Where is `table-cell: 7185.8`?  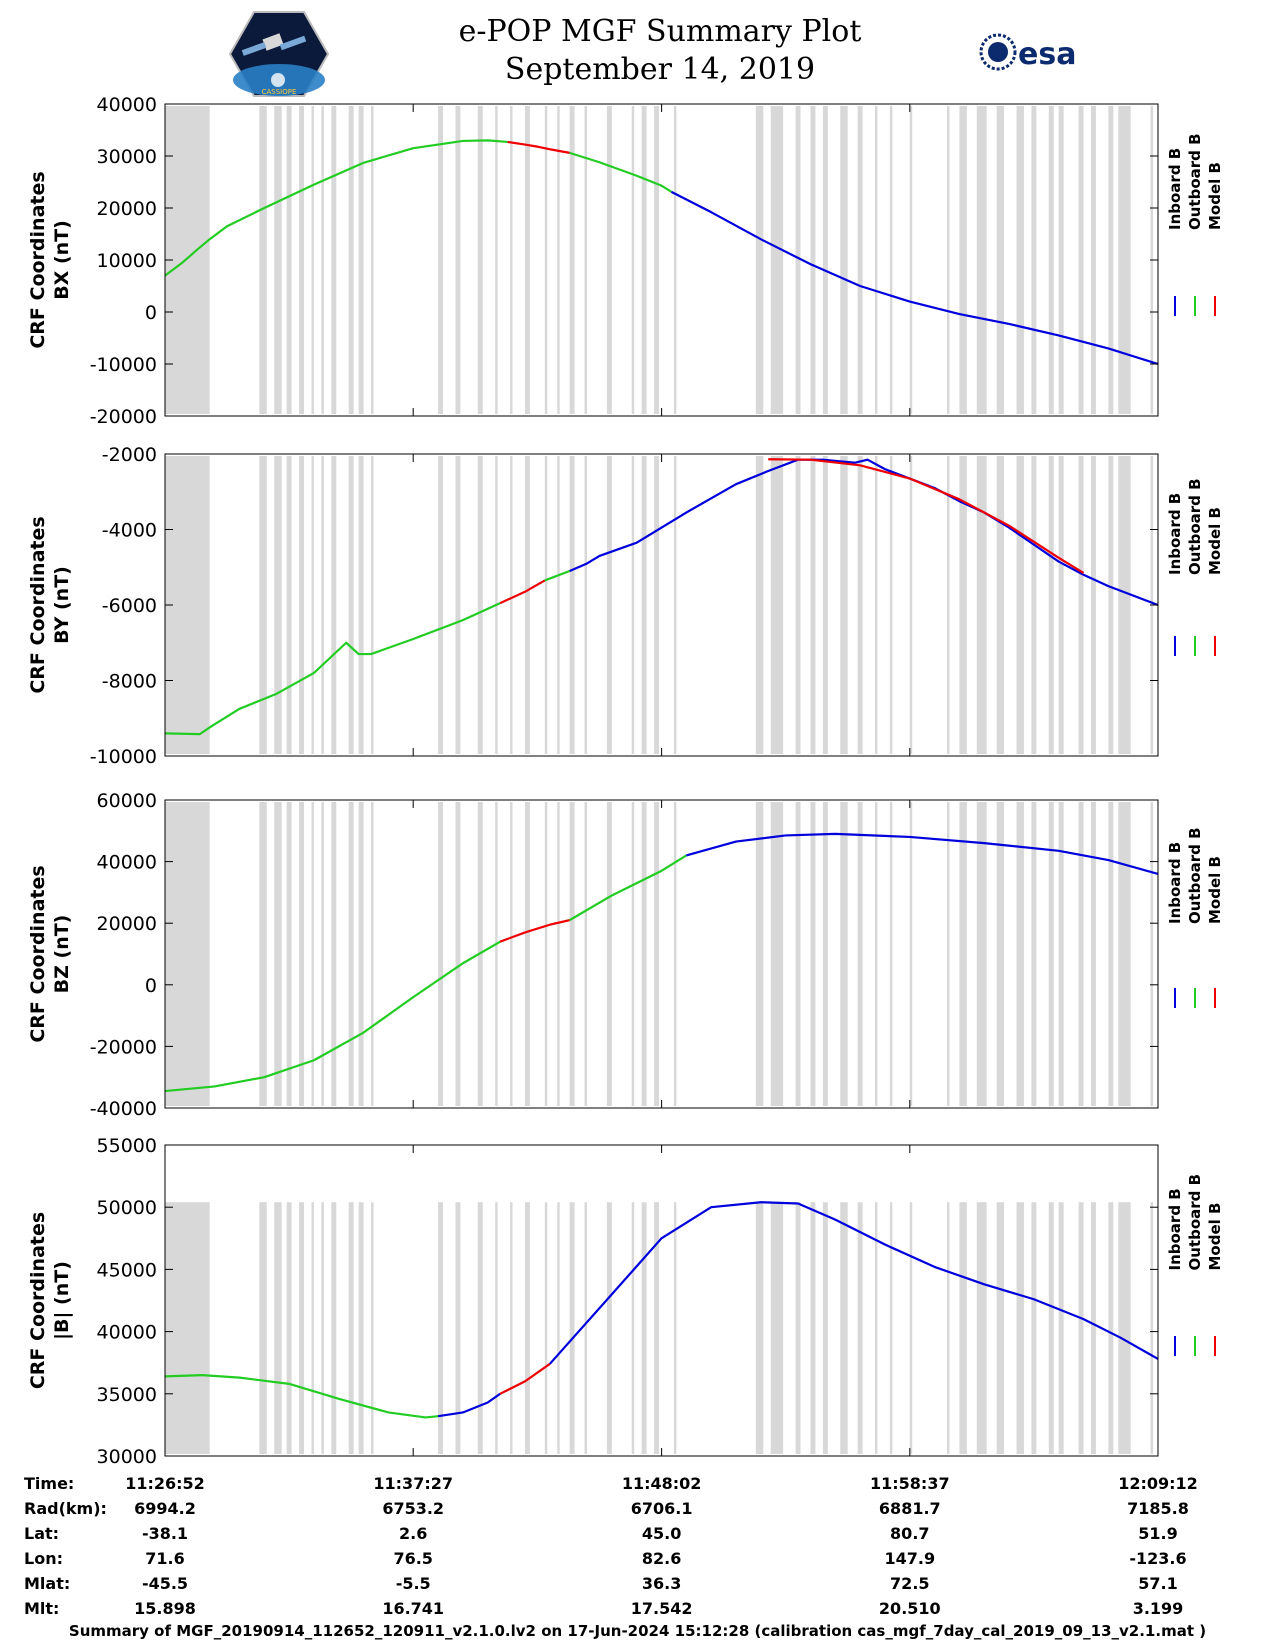
table-cell: 7185.8 is located at coordinates (1158, 1508).